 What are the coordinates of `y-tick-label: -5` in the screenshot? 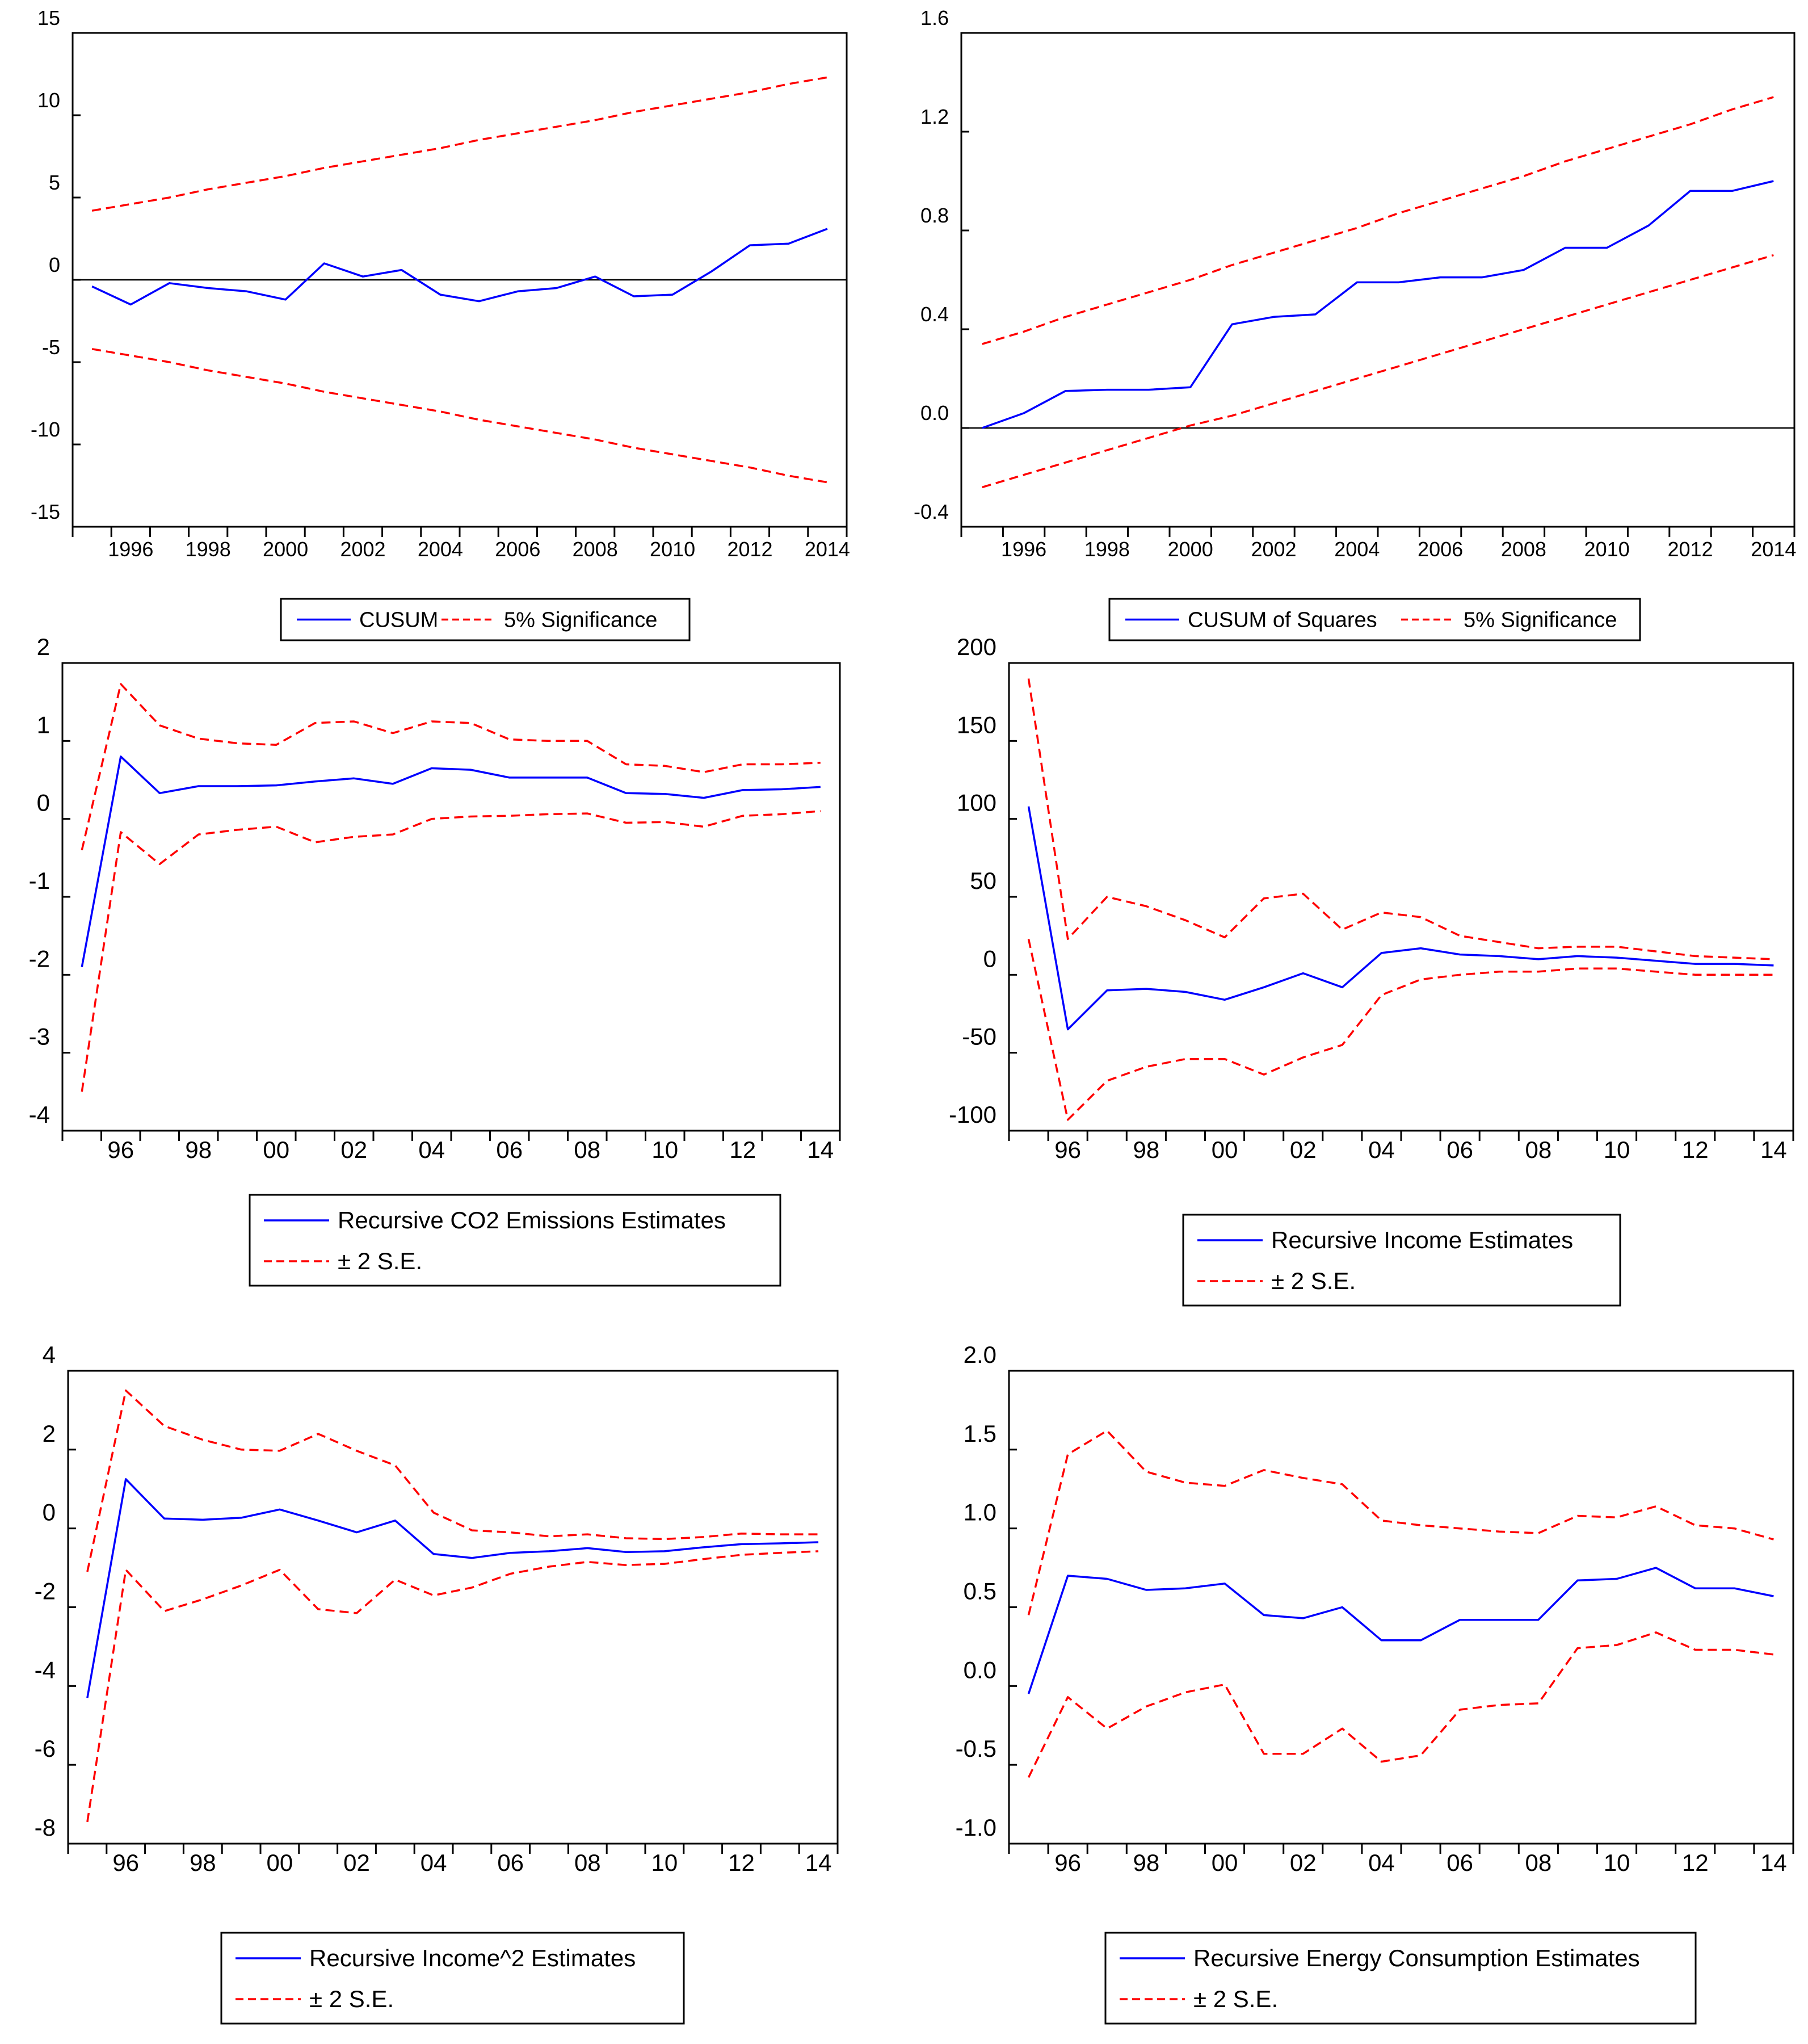 It's located at (51, 347).